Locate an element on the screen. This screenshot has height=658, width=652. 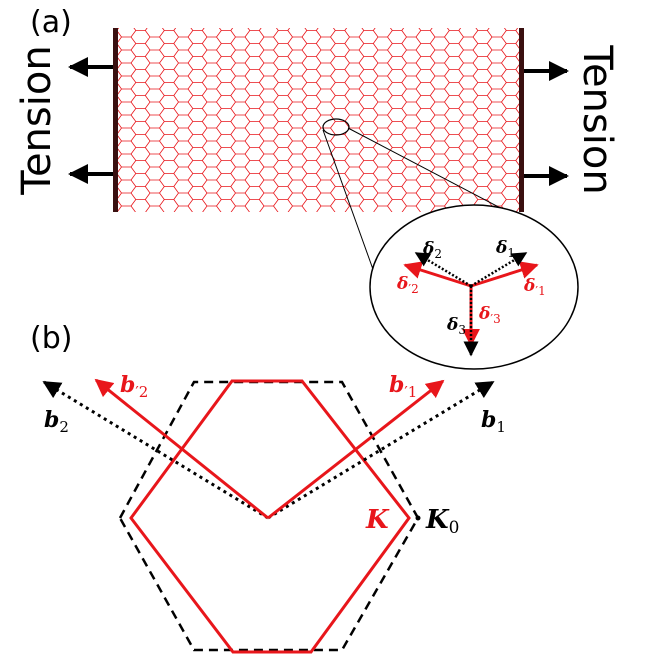
zoom-source-ellipse is located at coordinates (336, 127).